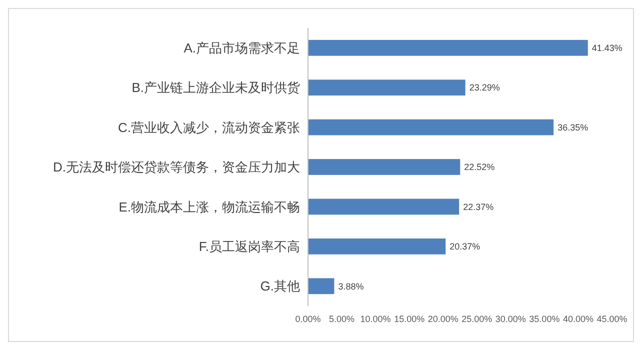 The image size is (642, 350). I want to click on y-tick-label: G.其他, so click(280, 286).